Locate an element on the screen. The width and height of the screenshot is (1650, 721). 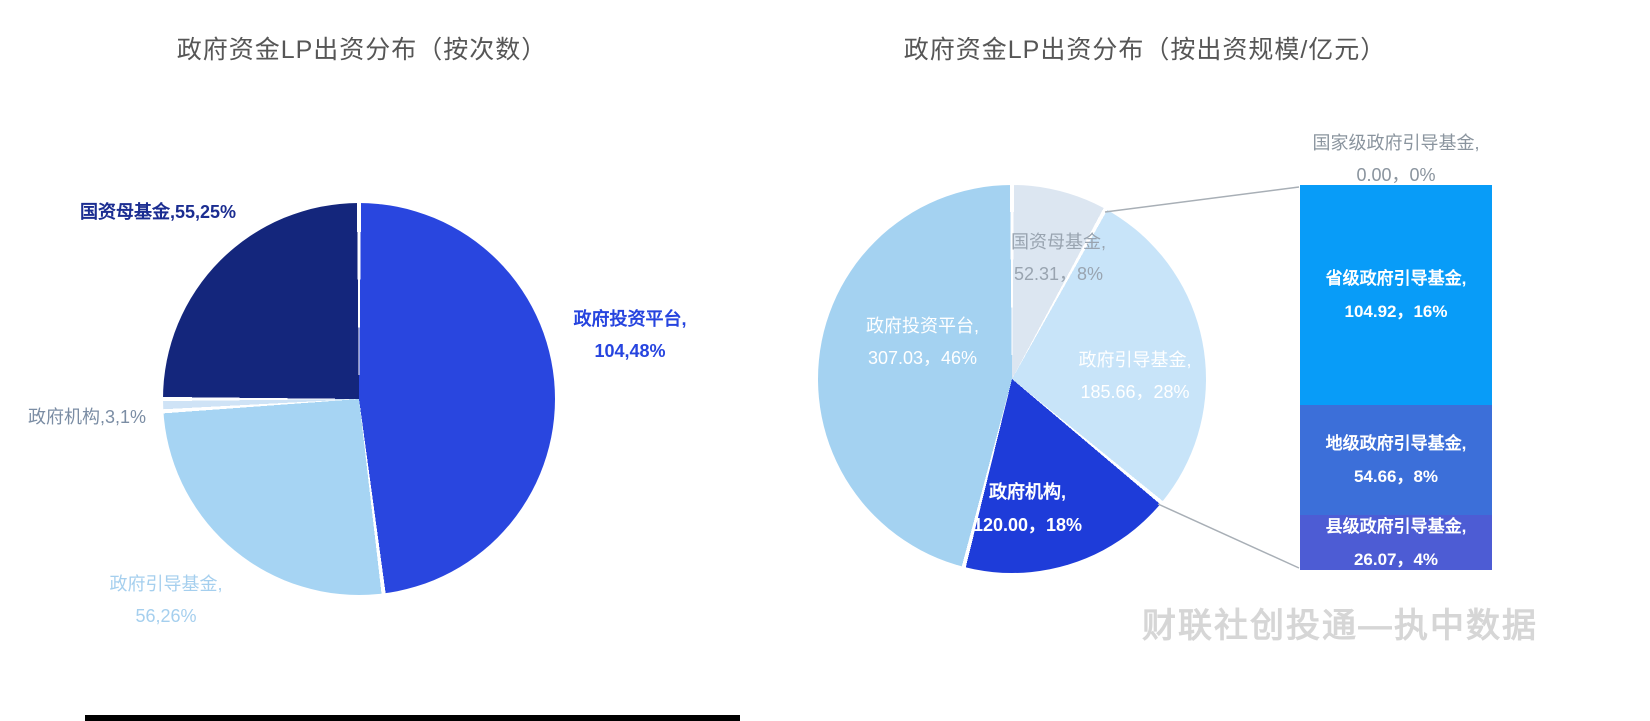
right-label-jigou-line2: 120.00，18% is located at coordinates (1027, 525).